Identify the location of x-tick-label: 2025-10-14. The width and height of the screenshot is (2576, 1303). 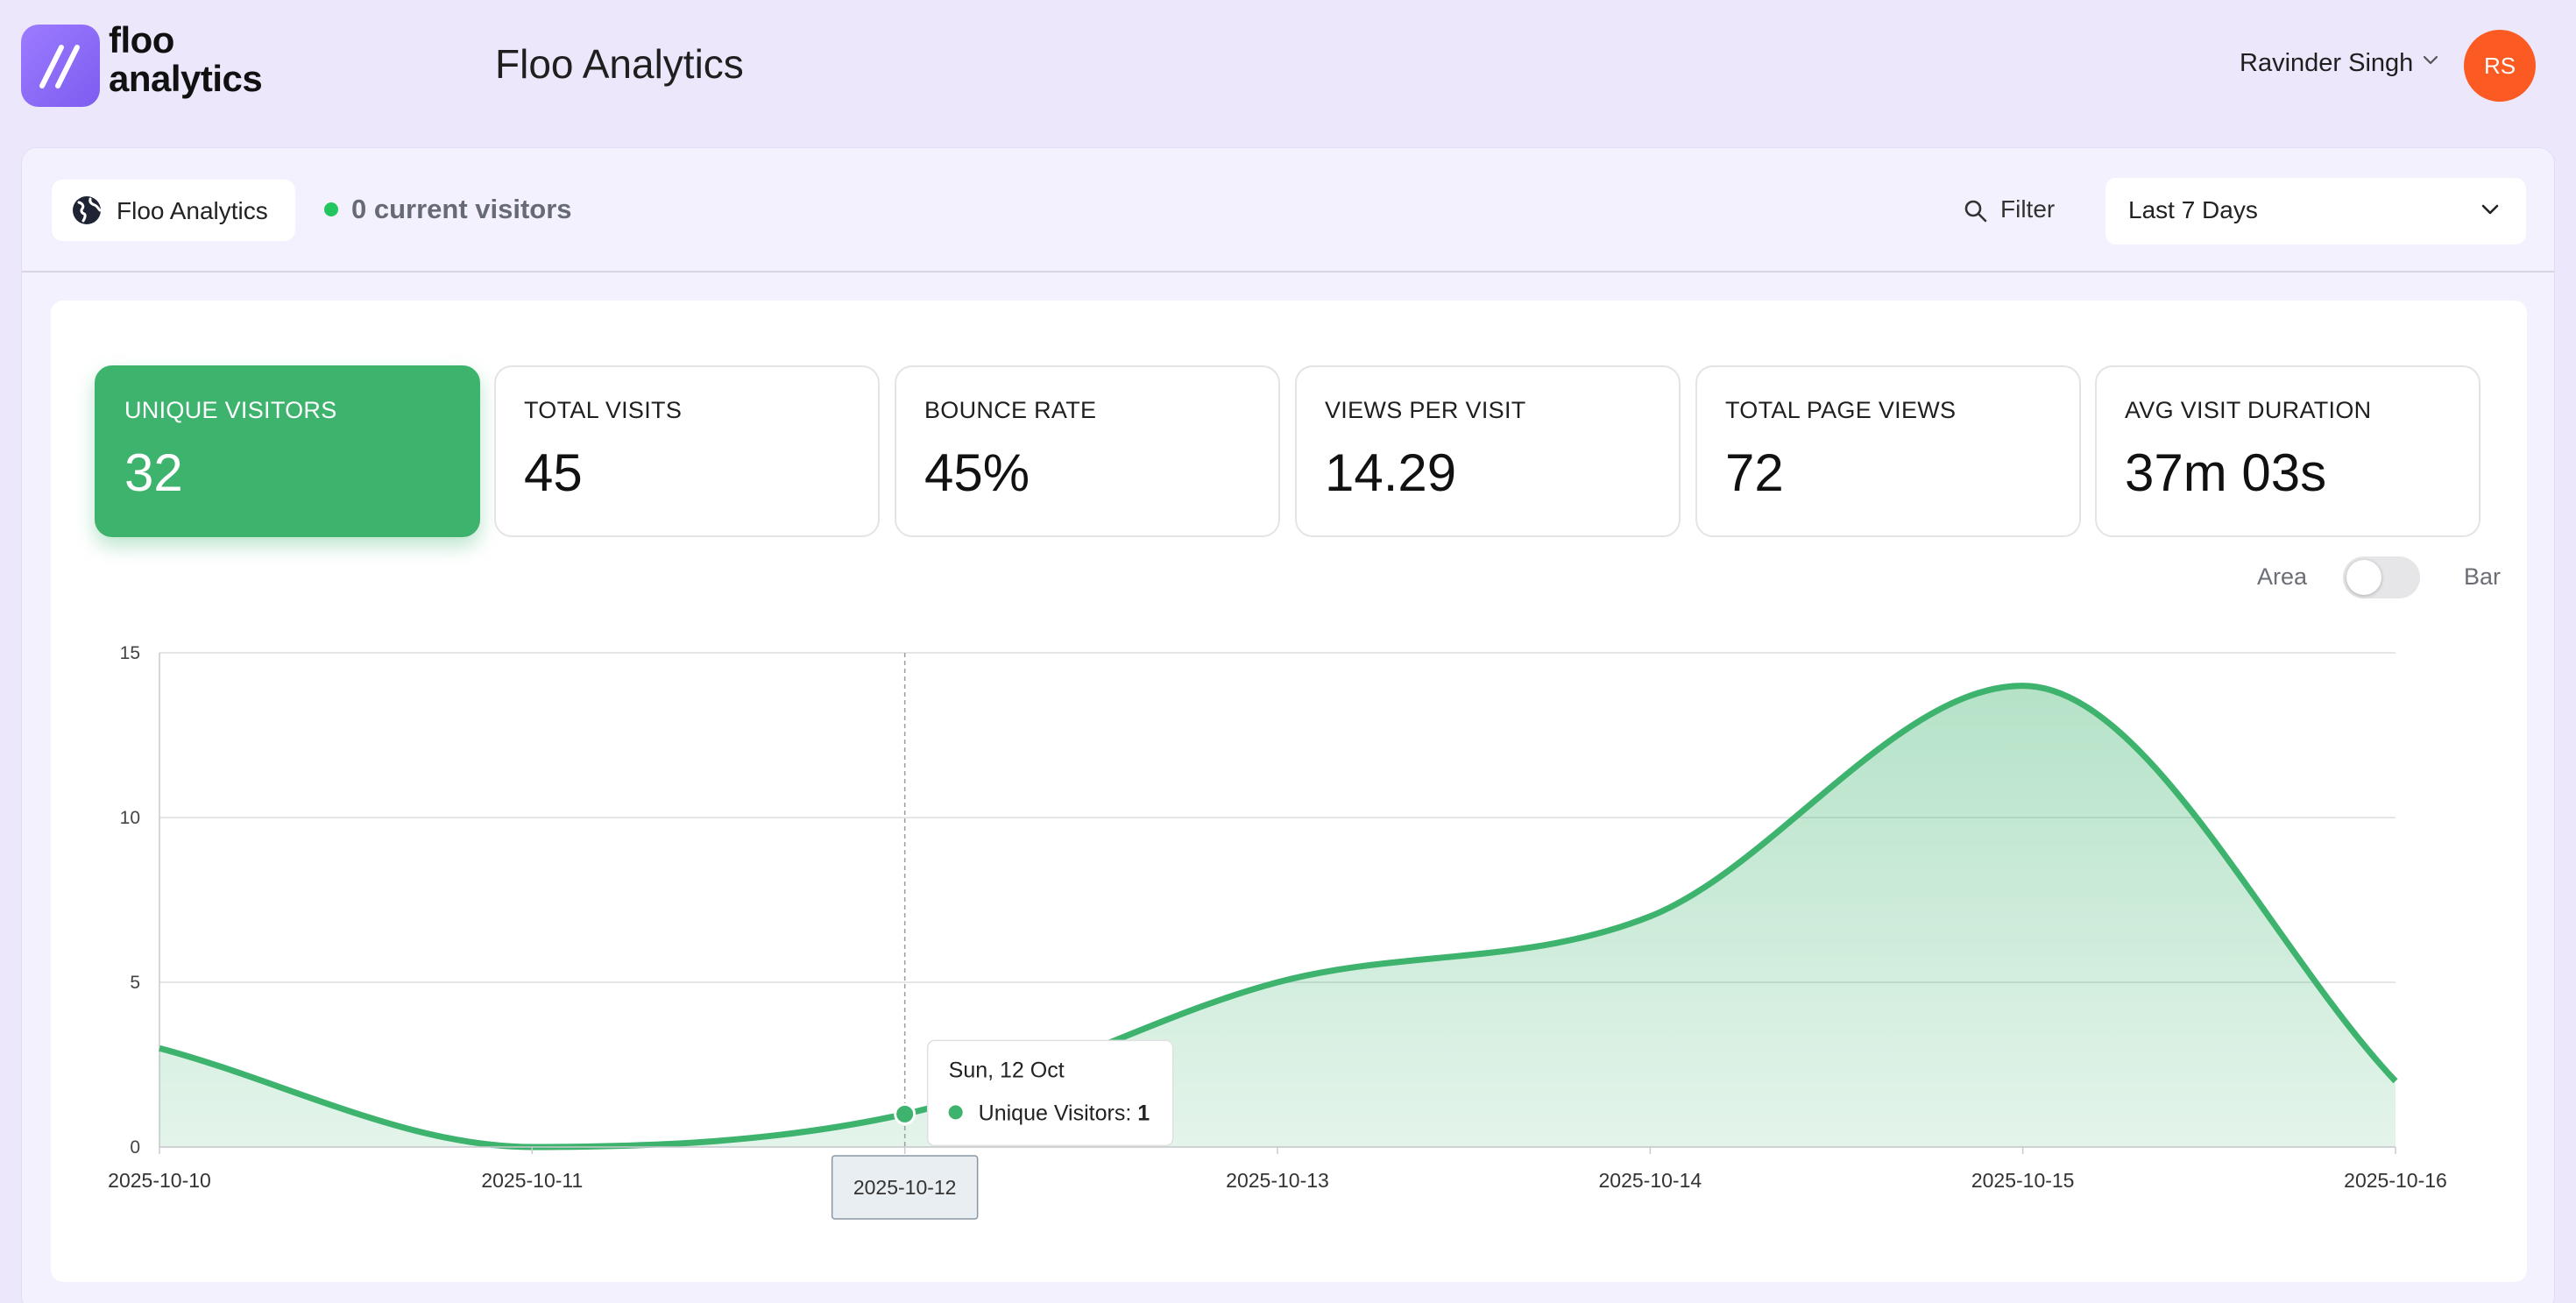
(1650, 1181).